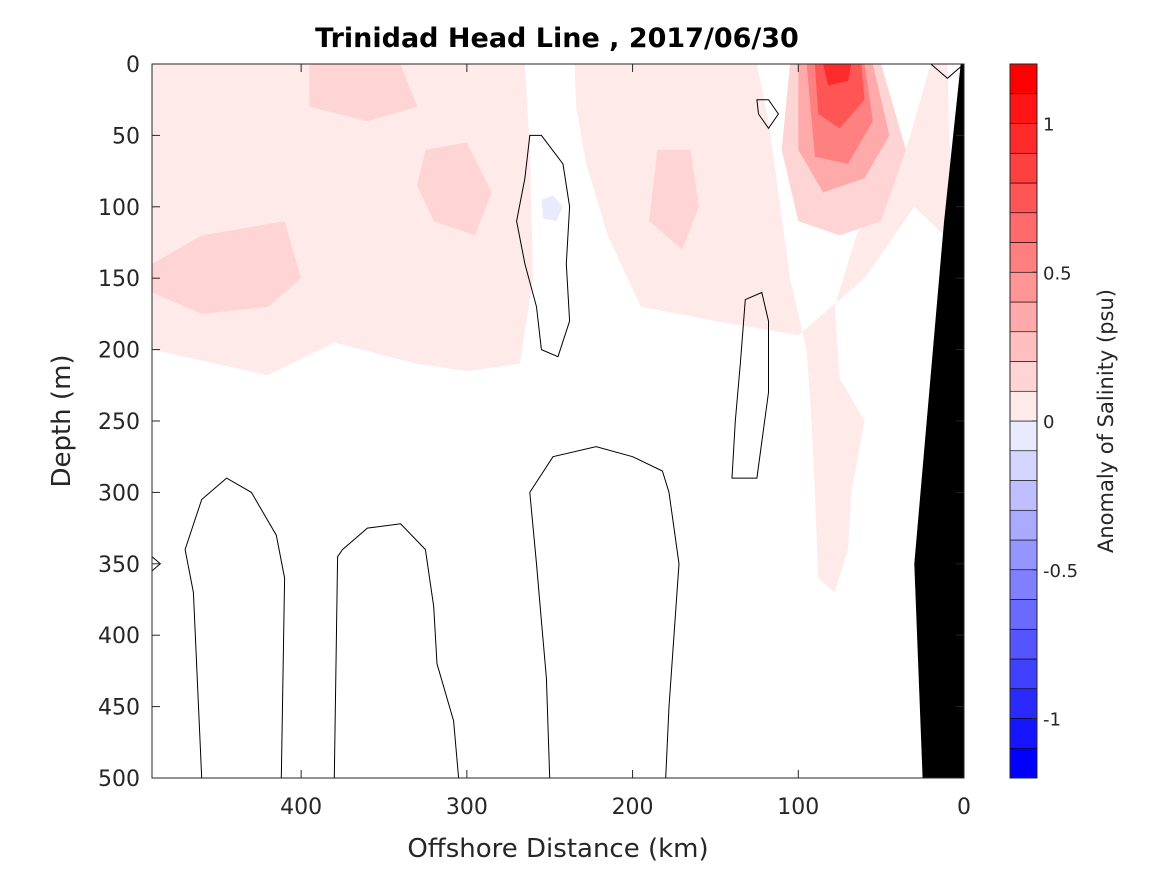  I want to click on y-tick-label: 500, so click(119, 779).